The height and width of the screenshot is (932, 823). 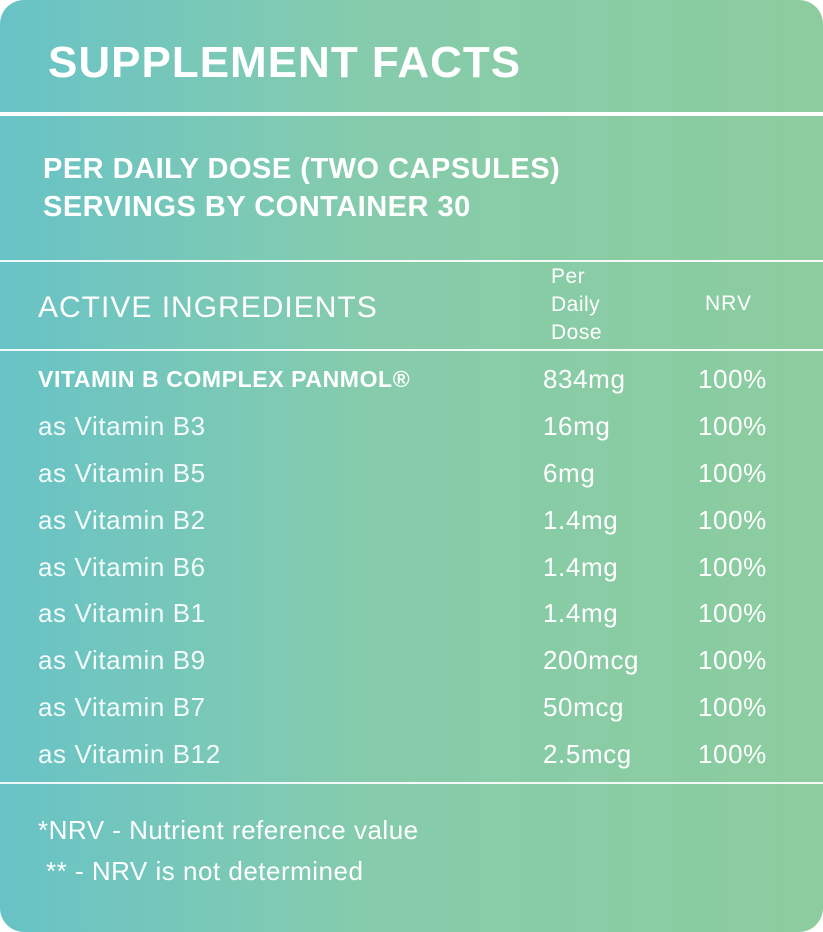 What do you see at coordinates (122, 707) in the screenshot?
I see `ingredient-name: as Vitamin B7` at bounding box center [122, 707].